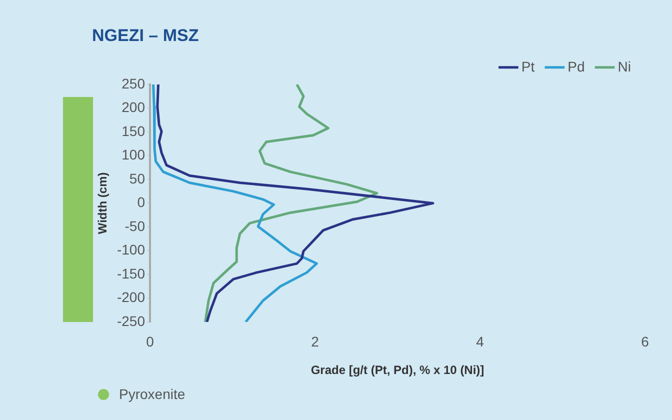  What do you see at coordinates (135, 226) in the screenshot?
I see `y-tick-label: -50` at bounding box center [135, 226].